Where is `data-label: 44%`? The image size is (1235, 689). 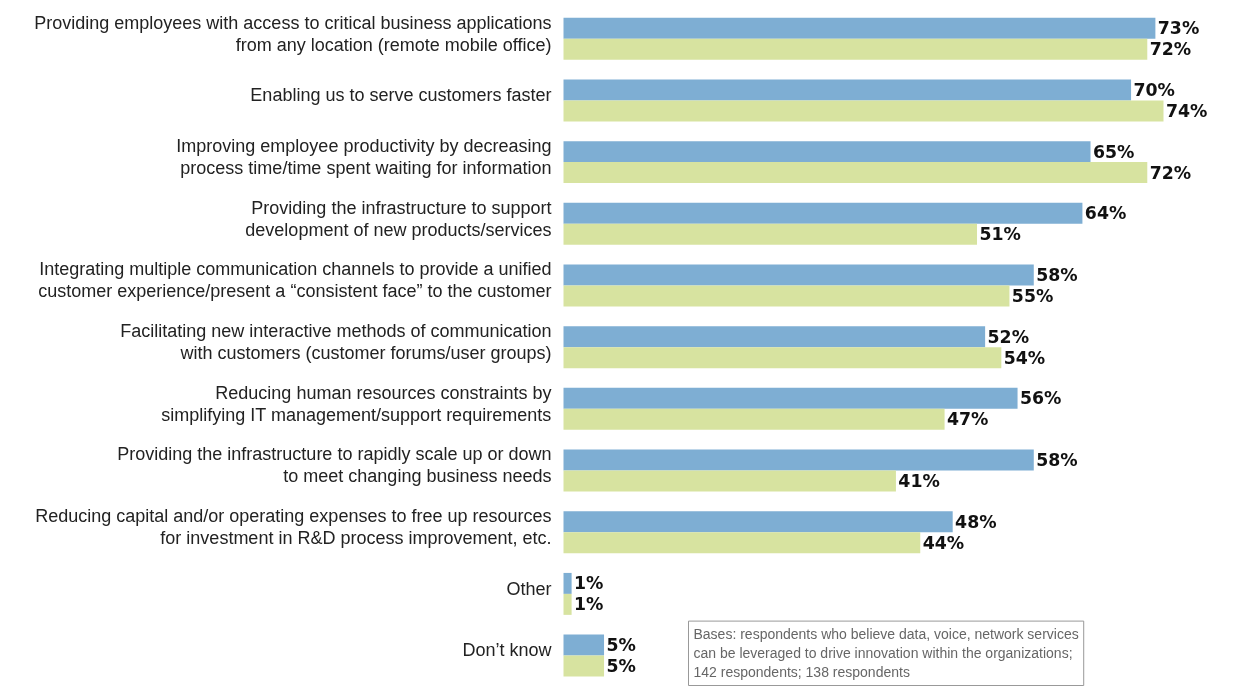
data-label: 44% is located at coordinates (943, 542).